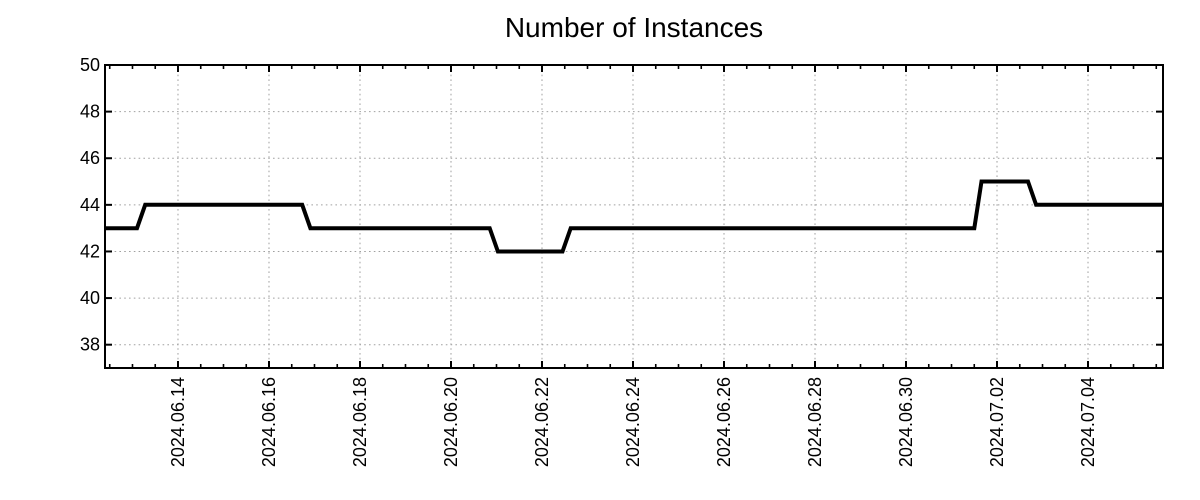 The height and width of the screenshot is (500, 1200). Describe the element at coordinates (90, 112) in the screenshot. I see `y-tick-label: 48` at that location.